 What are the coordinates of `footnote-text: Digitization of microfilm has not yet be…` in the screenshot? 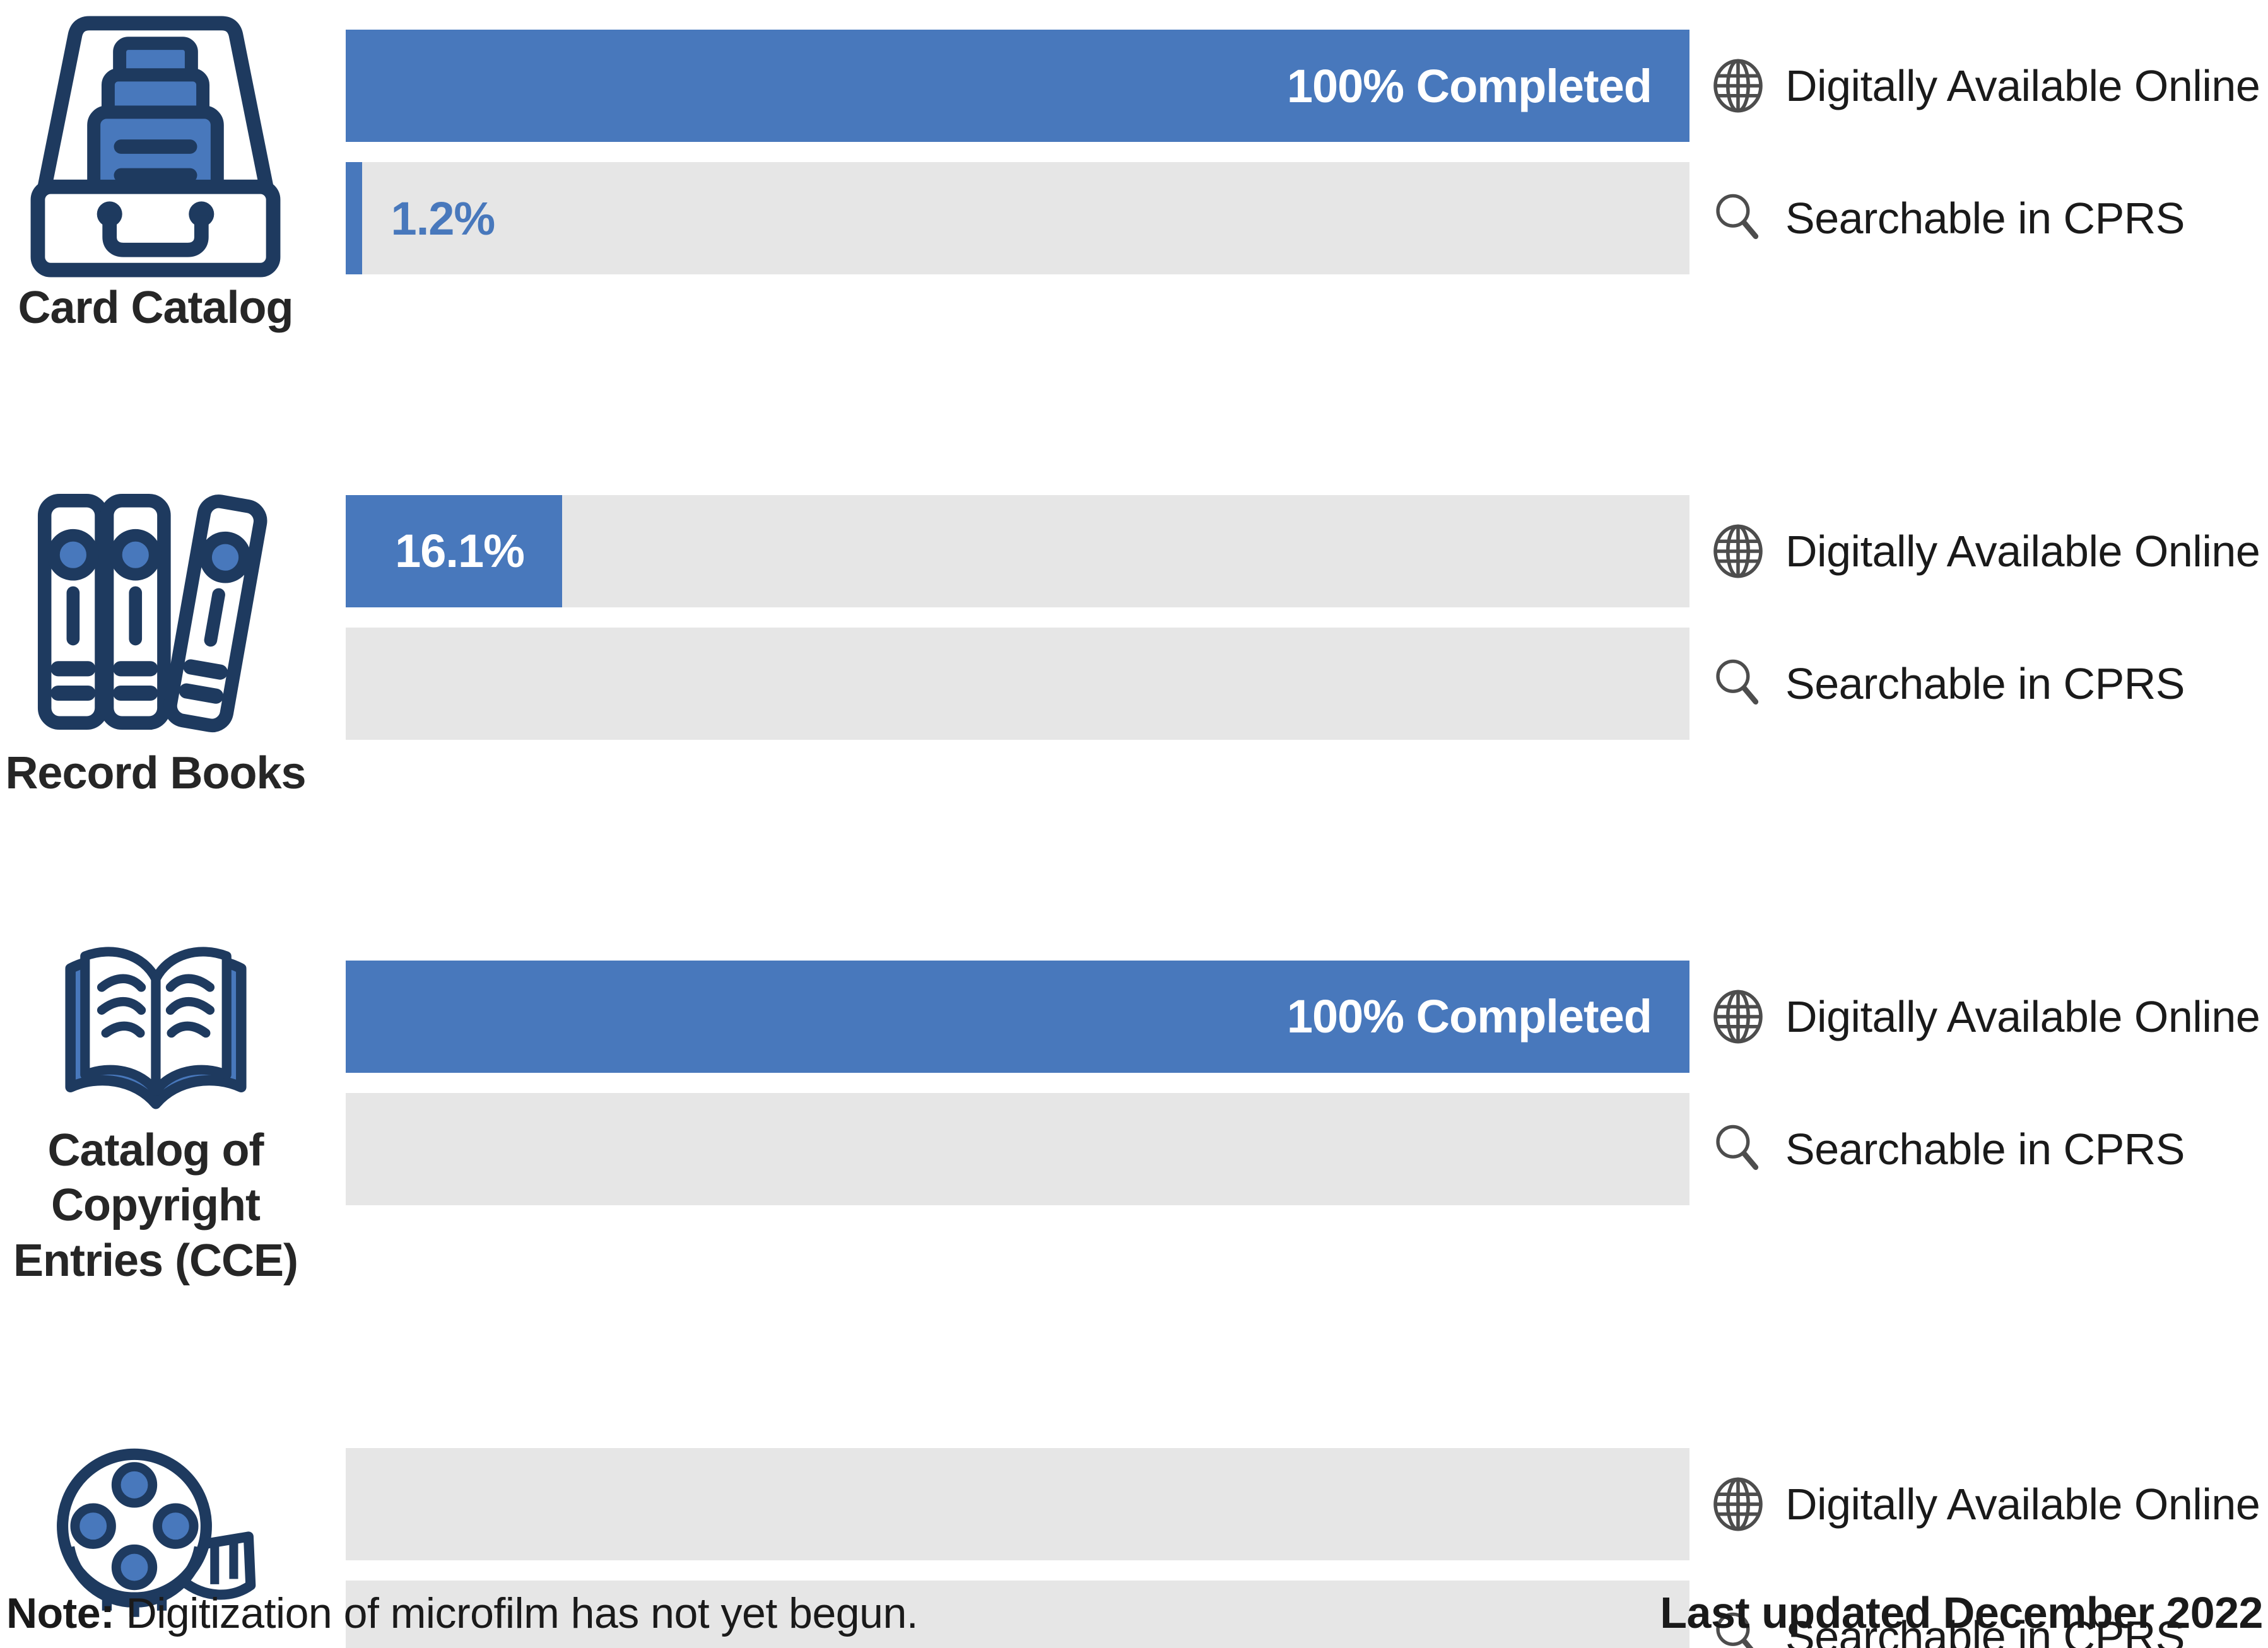 It's located at (516, 1613).